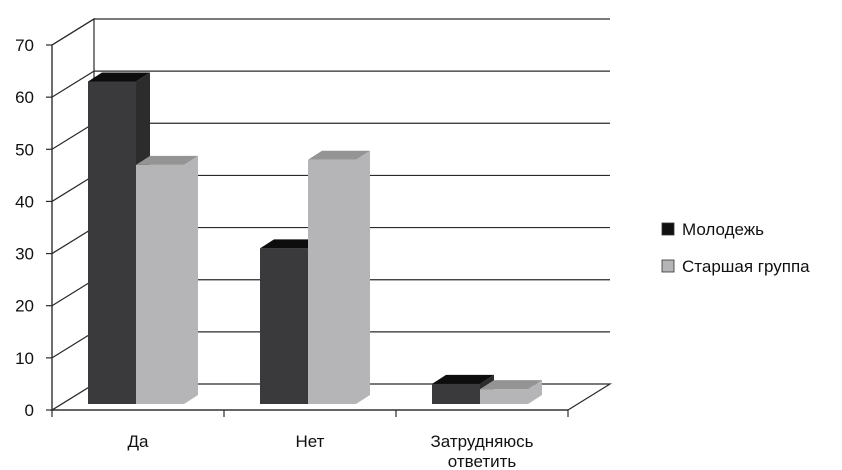  I want to click on legend: Молодежь Старшая группа, so click(735, 248).